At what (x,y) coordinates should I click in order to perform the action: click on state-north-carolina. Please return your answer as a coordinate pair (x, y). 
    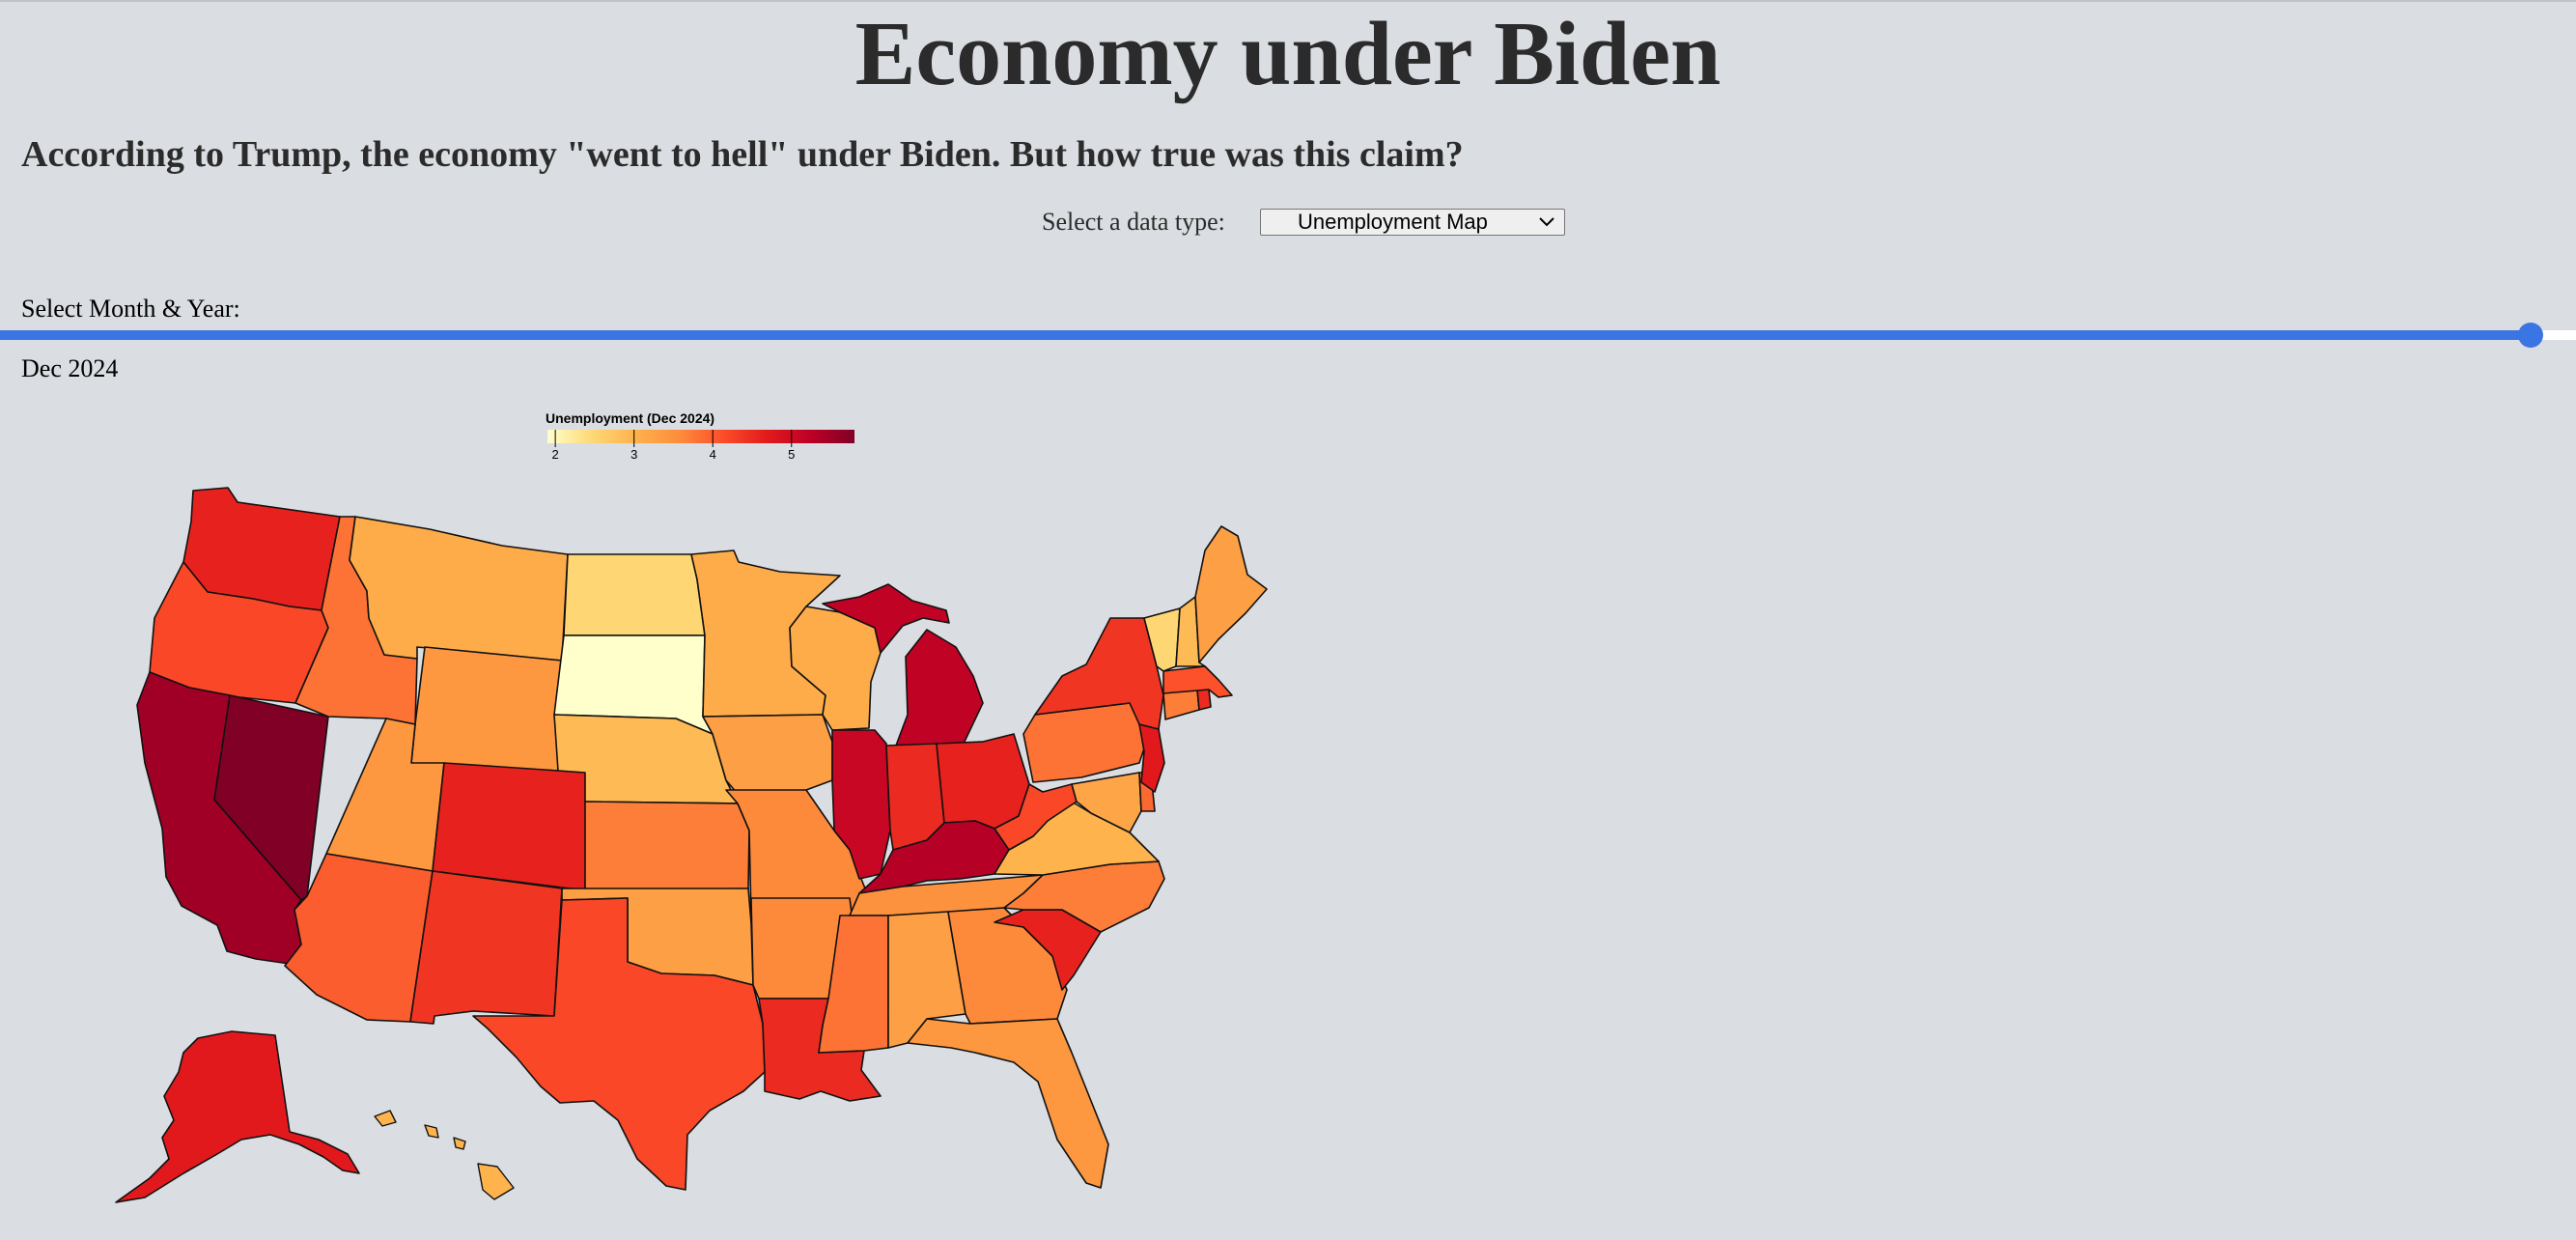
    Looking at the image, I should click on (1084, 896).